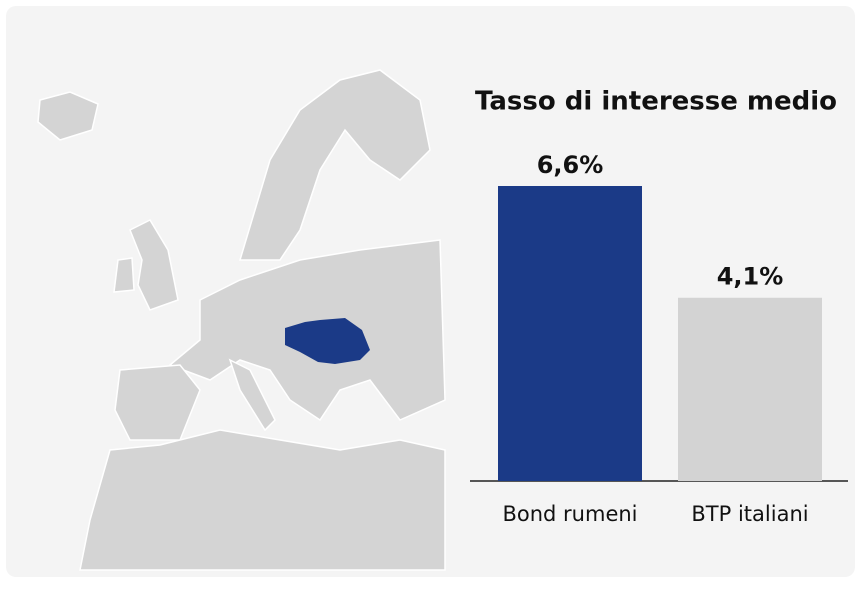 This screenshot has width=861, height=589. Describe the element at coordinates (569, 514) in the screenshot. I see `x-tick-label: Bond rumeni` at that location.